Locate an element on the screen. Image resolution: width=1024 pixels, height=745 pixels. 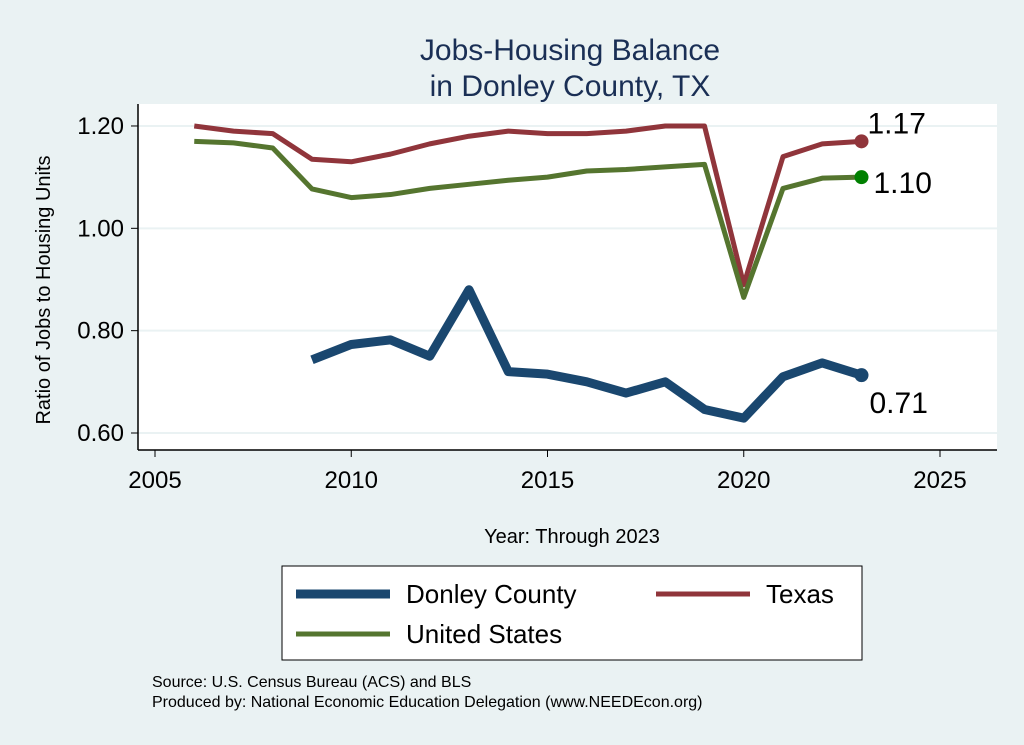
series-line-donley-county is located at coordinates (586, 354).